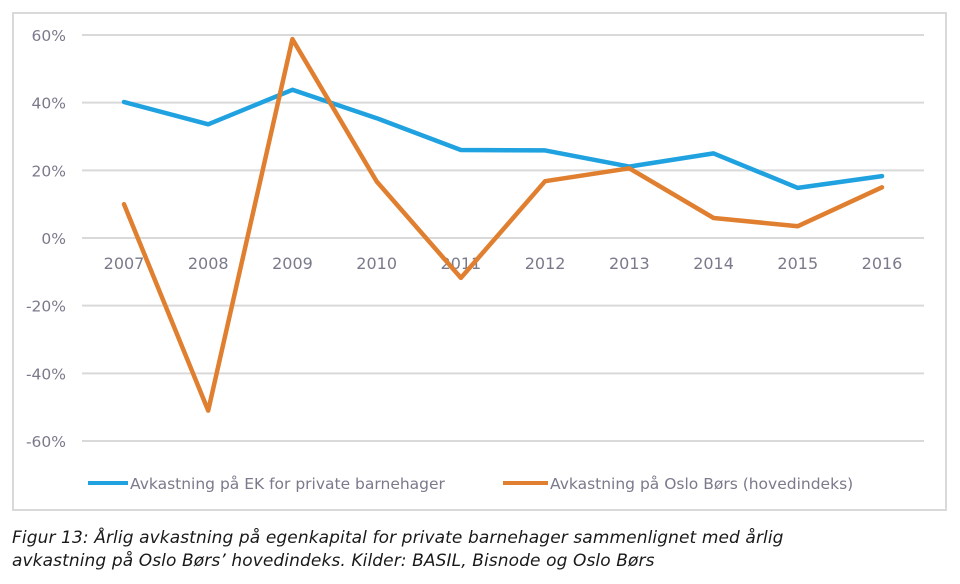 The height and width of the screenshot is (584, 960). What do you see at coordinates (49, 36) in the screenshot?
I see `y-tick-label: 60%` at bounding box center [49, 36].